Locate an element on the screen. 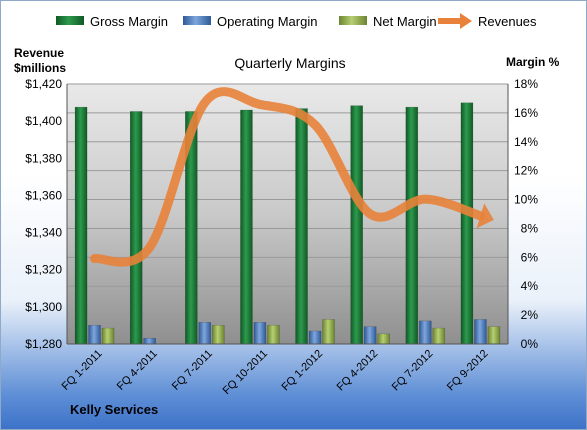 The height and width of the screenshot is (430, 587). legend-label-3: Revenues is located at coordinates (507, 21).